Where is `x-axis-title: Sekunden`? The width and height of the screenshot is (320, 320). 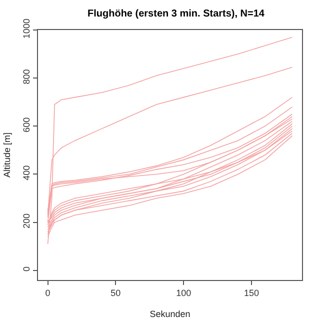 x-axis-title: Sekunden is located at coordinates (170, 314).